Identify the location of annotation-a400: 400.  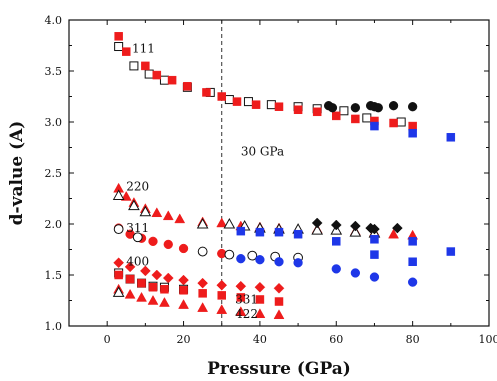
(137, 262).